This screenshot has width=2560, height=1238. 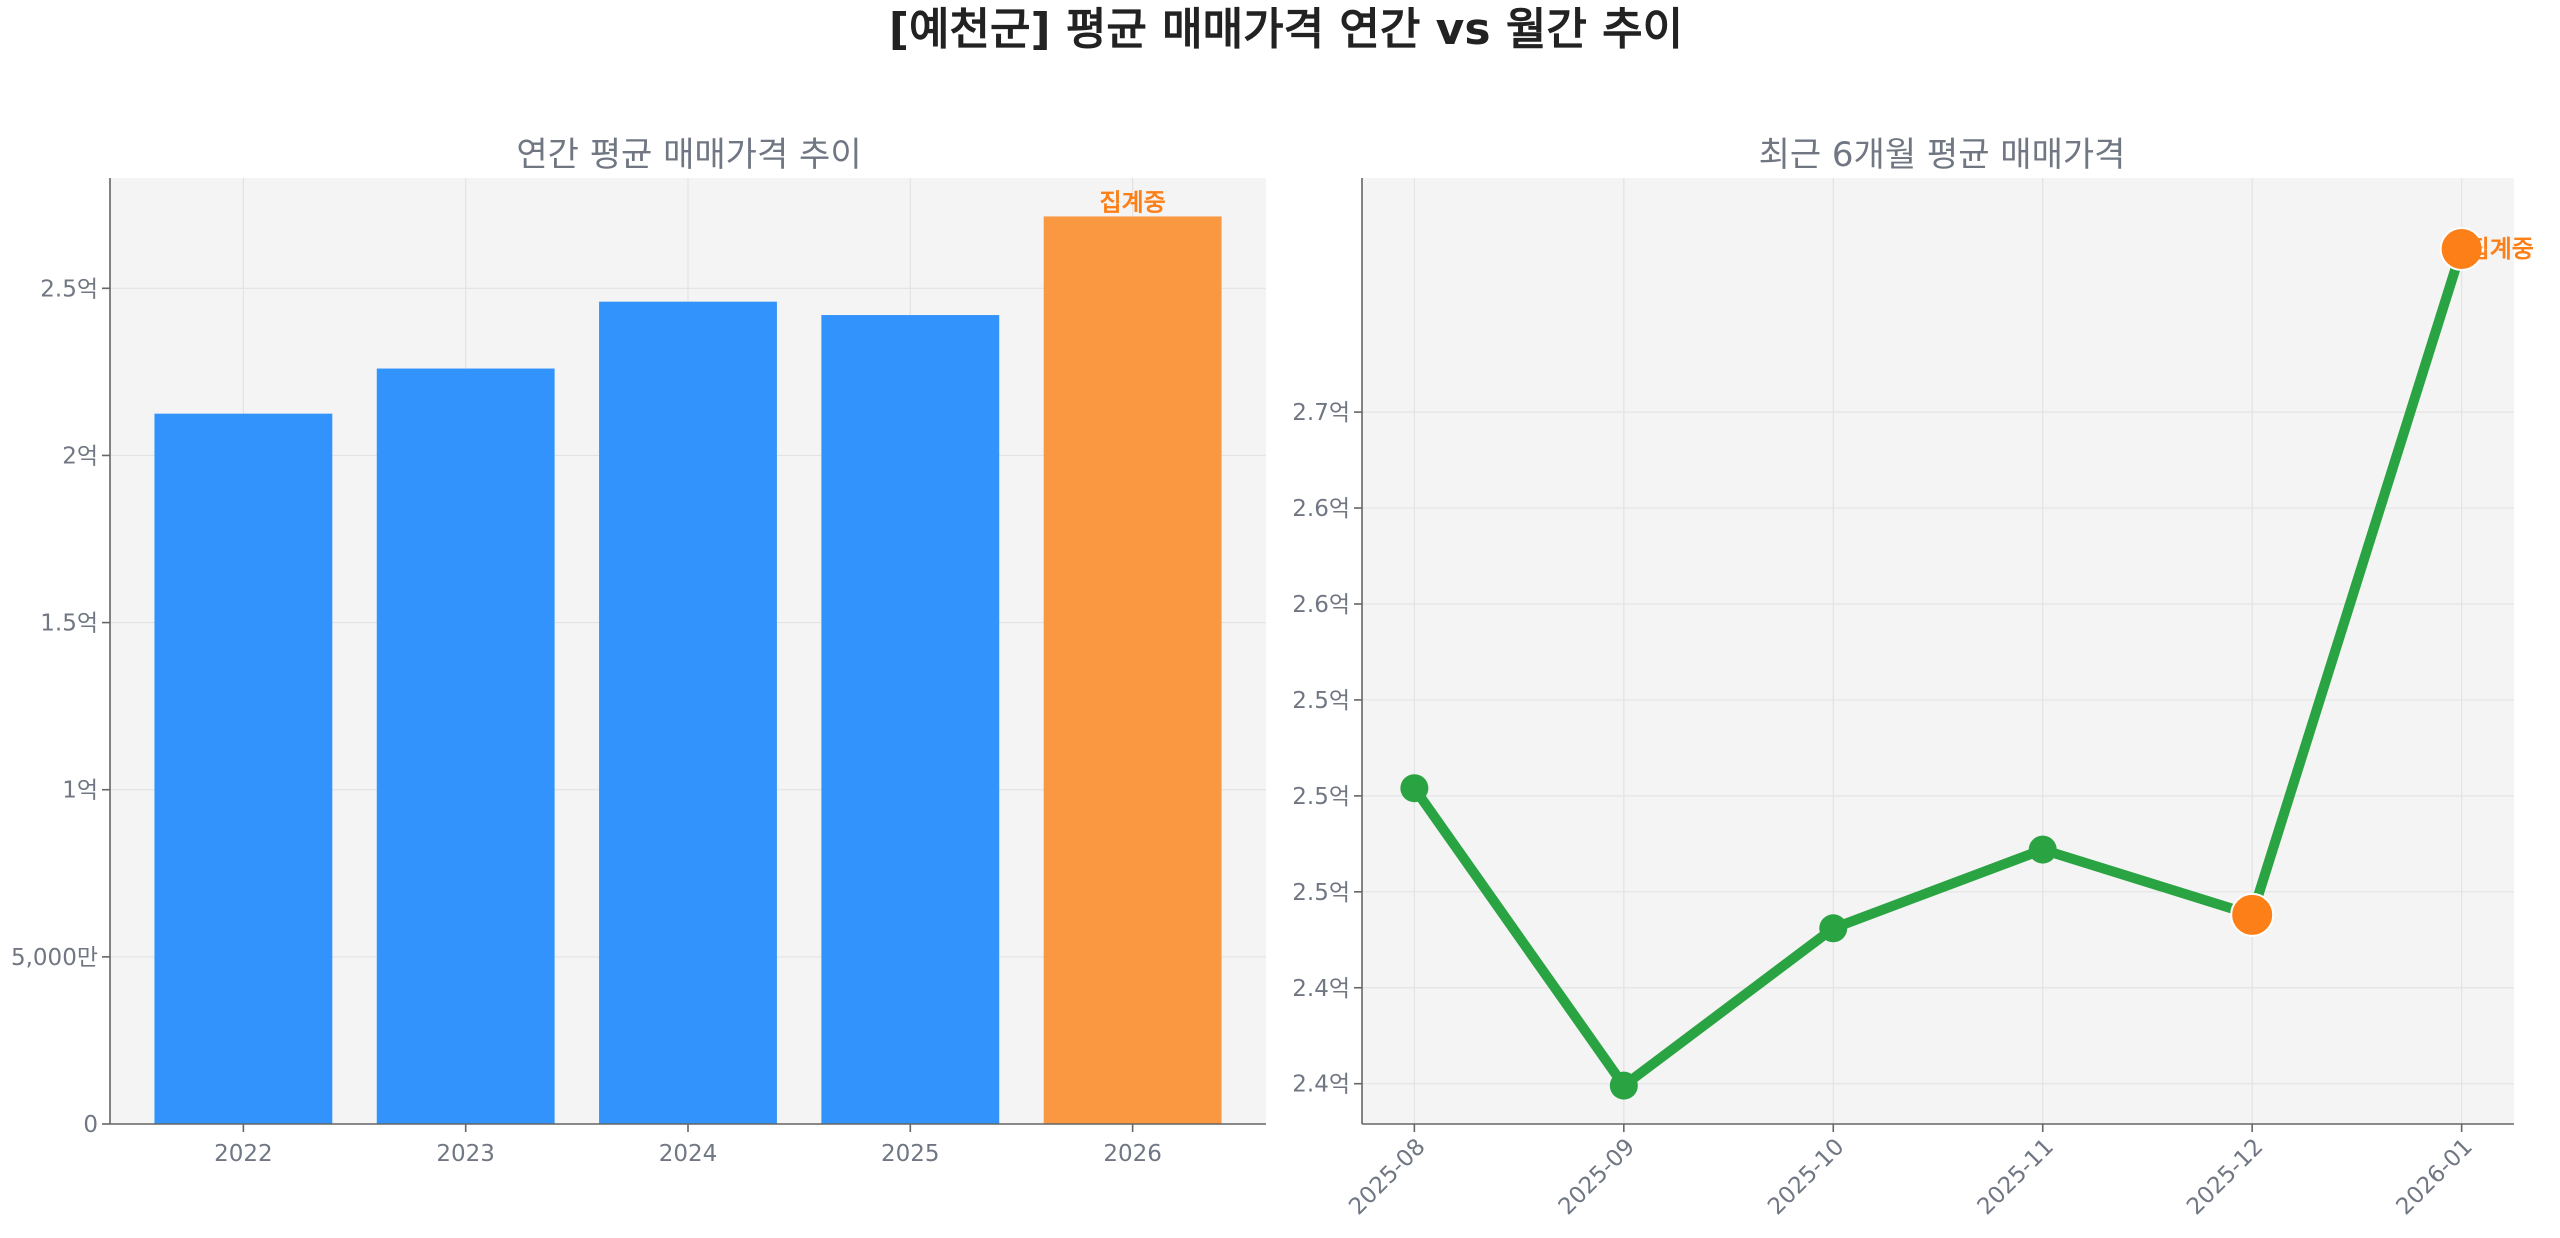 What do you see at coordinates (2225, 1177) in the screenshot?
I see `line-x-tick-label: 2025-12` at bounding box center [2225, 1177].